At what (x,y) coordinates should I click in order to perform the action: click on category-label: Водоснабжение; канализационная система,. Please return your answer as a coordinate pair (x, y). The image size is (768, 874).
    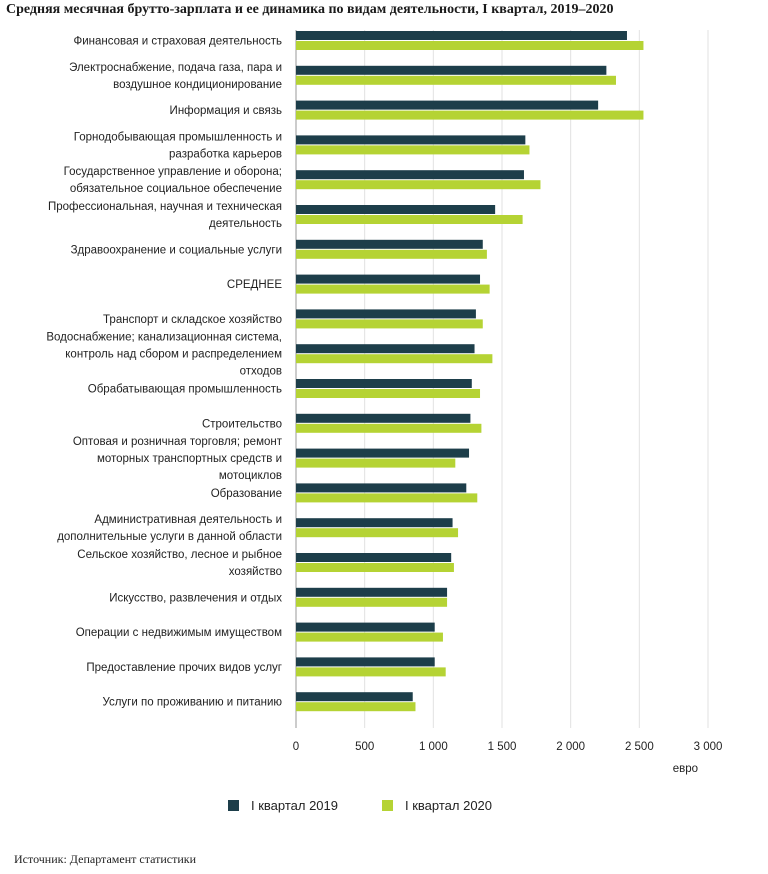
    Looking at the image, I should click on (164, 338).